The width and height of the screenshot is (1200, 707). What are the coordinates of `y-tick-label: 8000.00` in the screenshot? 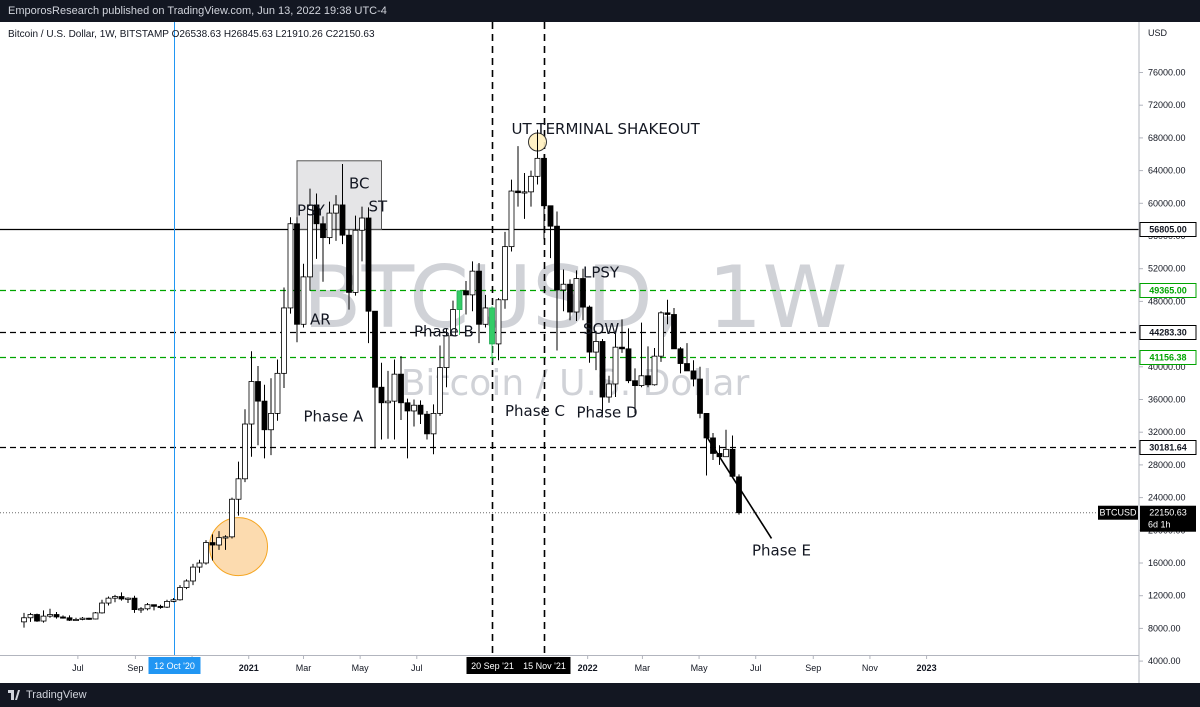 It's located at (1164, 628).